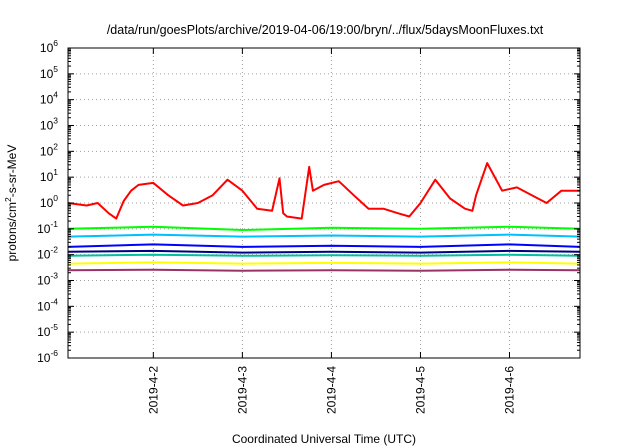  Describe the element at coordinates (47, 304) in the screenshot. I see `y-tick-label: 10⁻⁴` at that location.